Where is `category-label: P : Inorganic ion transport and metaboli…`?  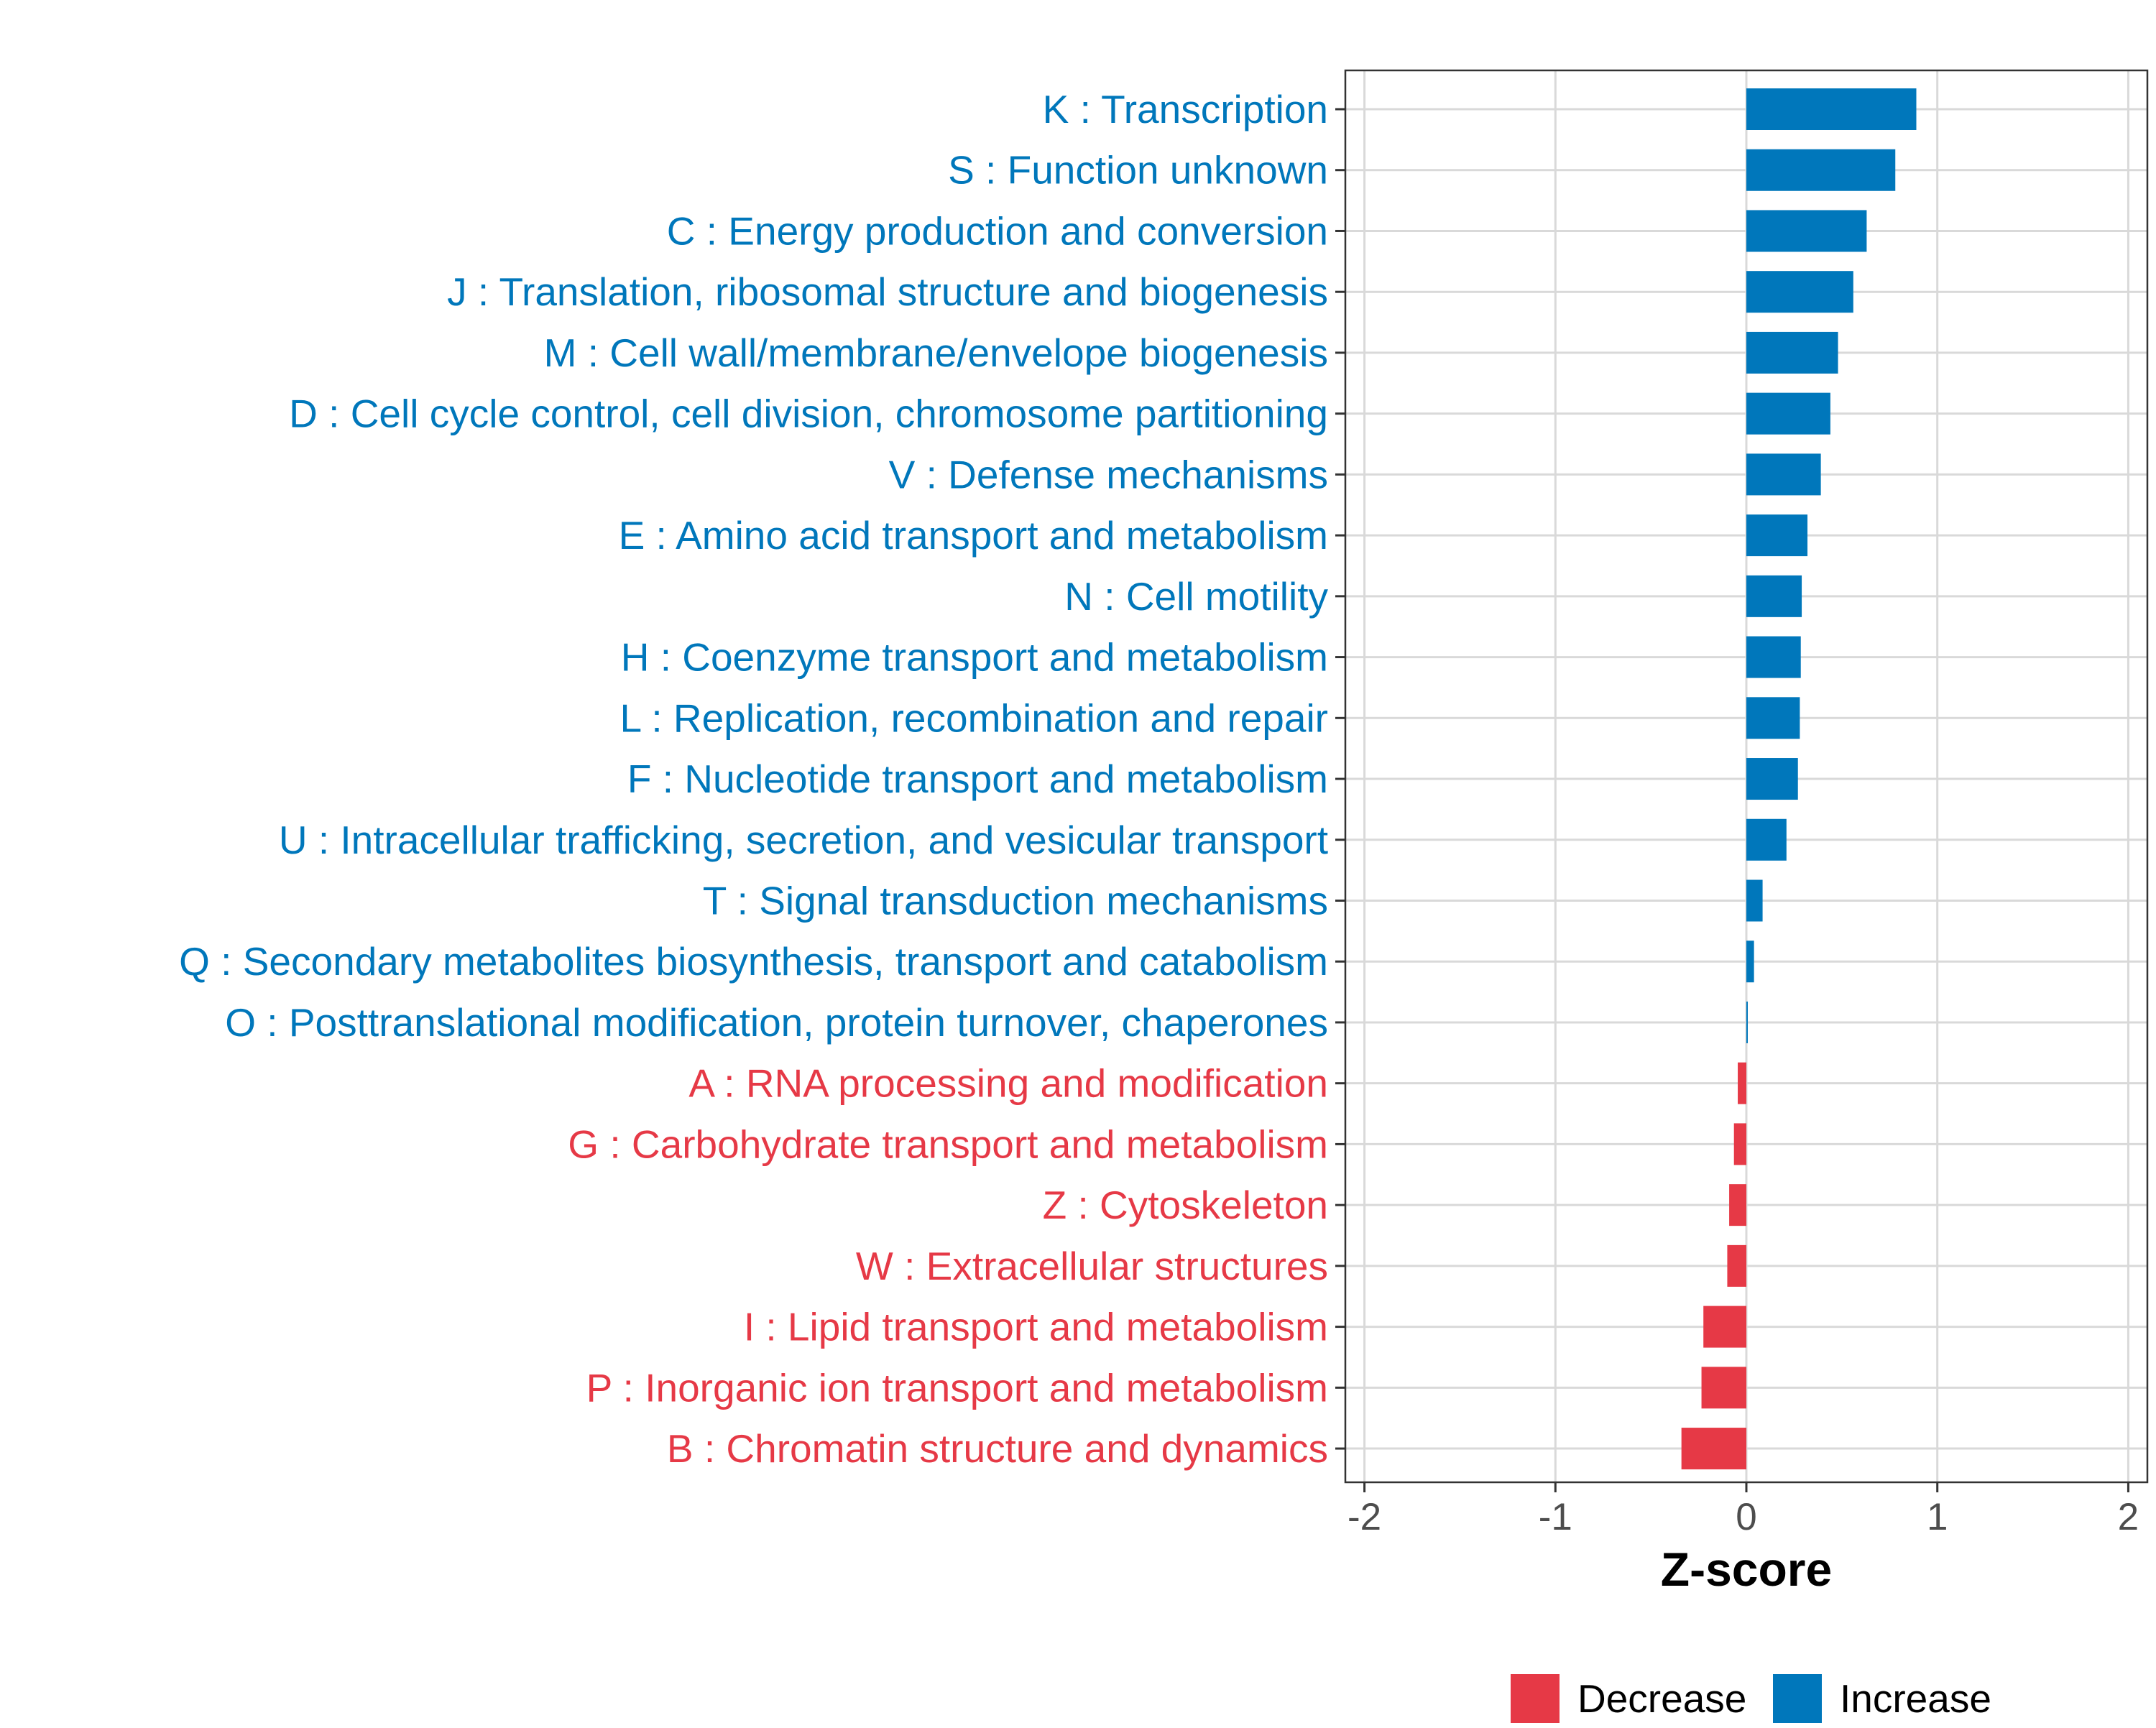
category-label: P : Inorganic ion transport and metaboli… is located at coordinates (957, 1387).